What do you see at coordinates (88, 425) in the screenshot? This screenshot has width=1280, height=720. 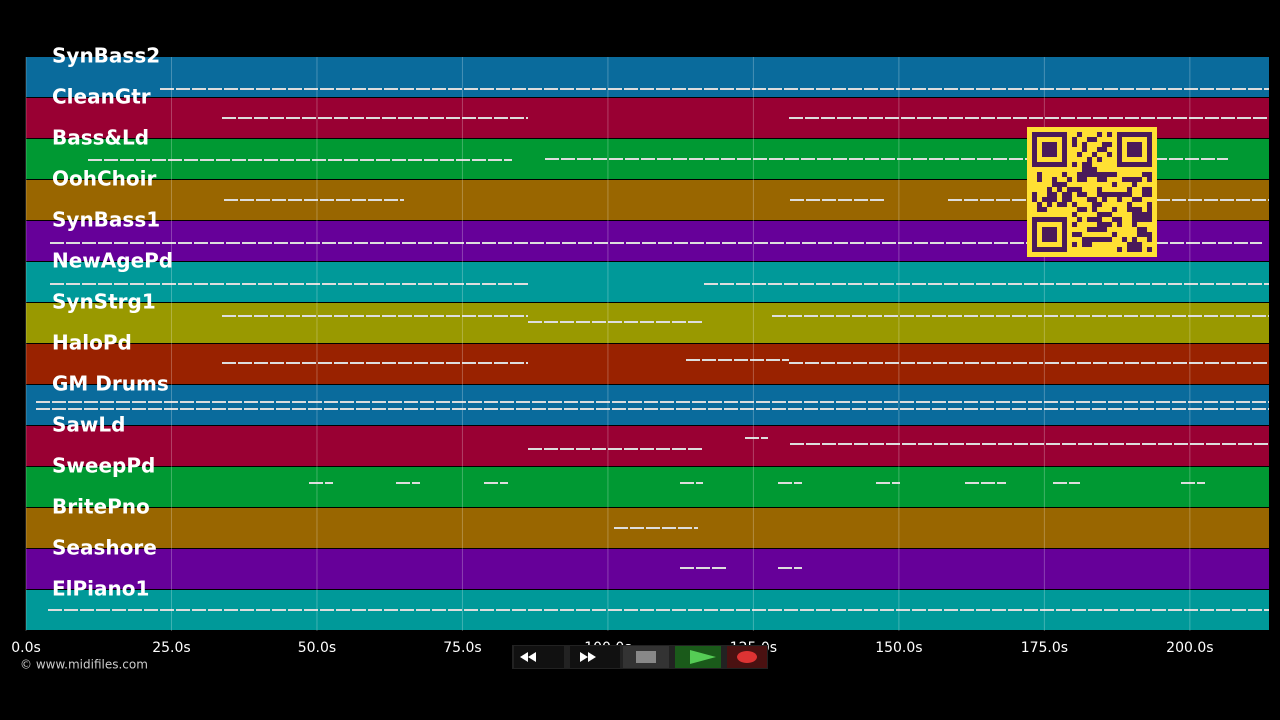 I see `track-name: SawLd` at bounding box center [88, 425].